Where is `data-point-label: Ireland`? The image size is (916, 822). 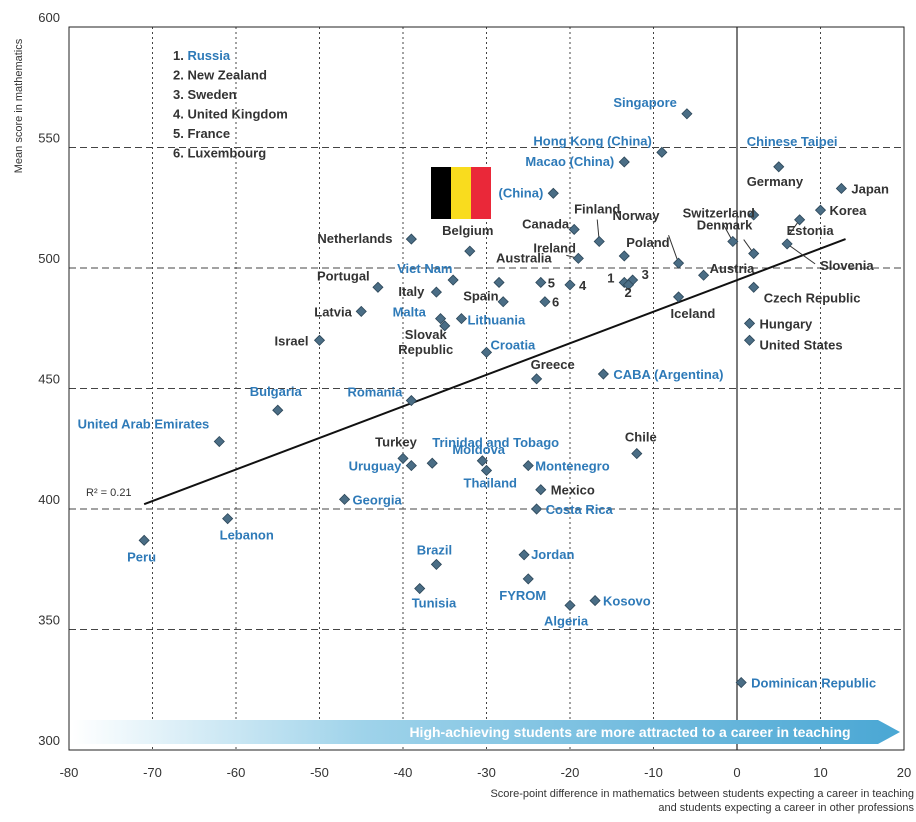 data-point-label: Ireland is located at coordinates (554, 247).